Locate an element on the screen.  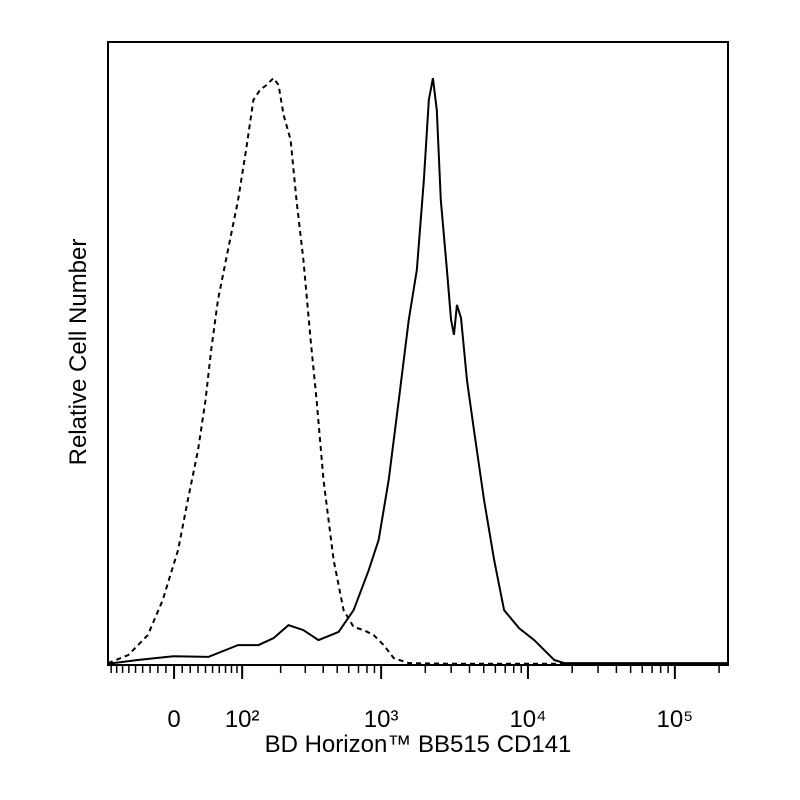
y-axis-label: Relative Cell Number is located at coordinates (78, 352).